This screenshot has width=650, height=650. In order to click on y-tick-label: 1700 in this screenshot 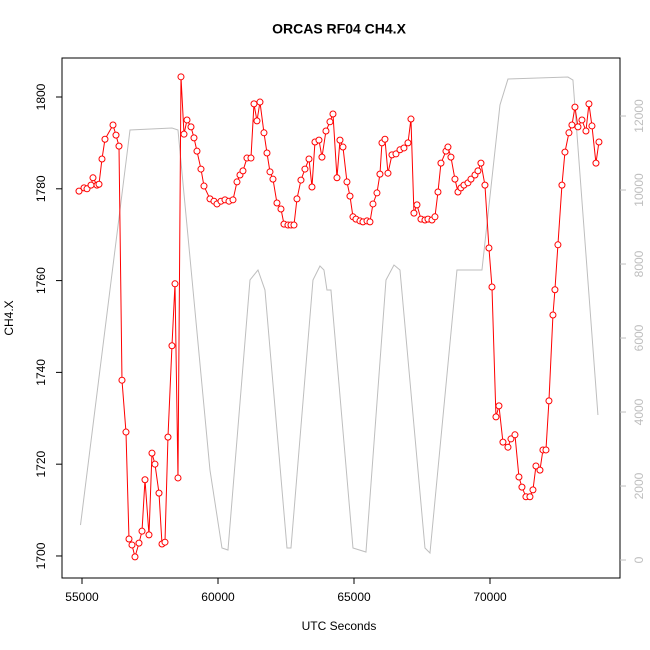, I will do `click(41, 555)`.